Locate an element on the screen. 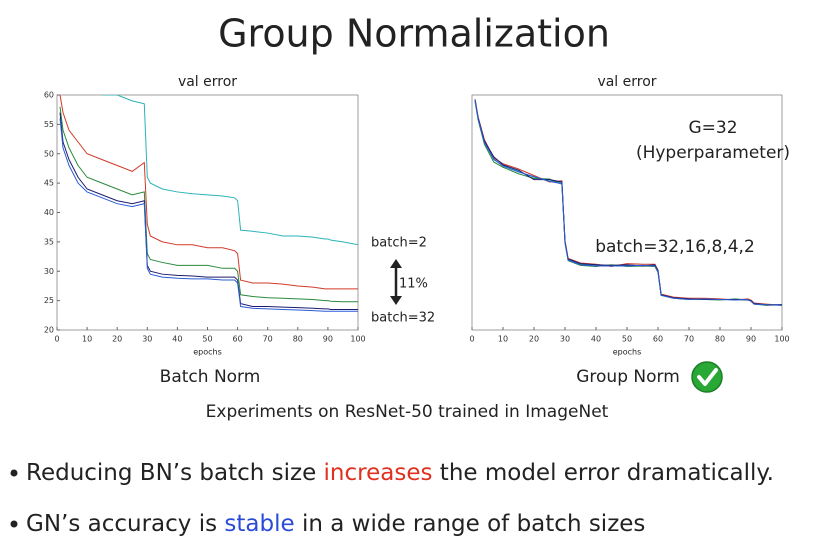  y-tick-label: 35 is located at coordinates (49, 241).